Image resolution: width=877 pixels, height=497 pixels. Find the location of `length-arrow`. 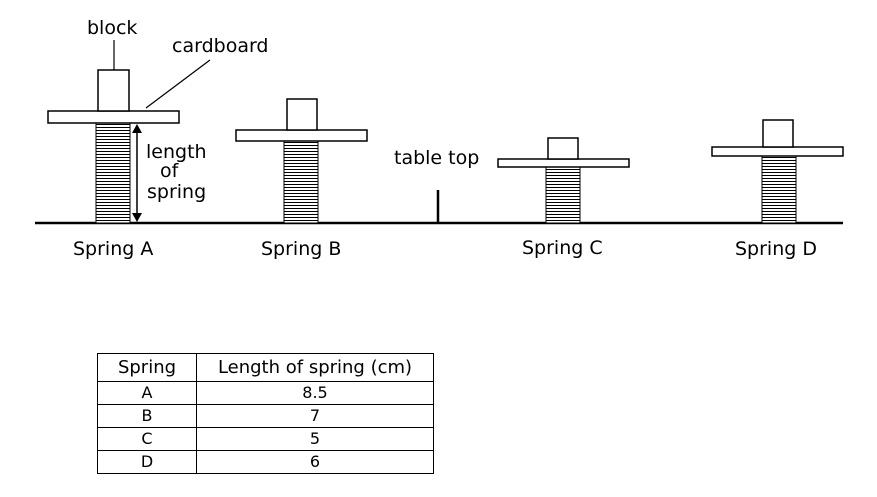

length-arrow is located at coordinates (137, 173).